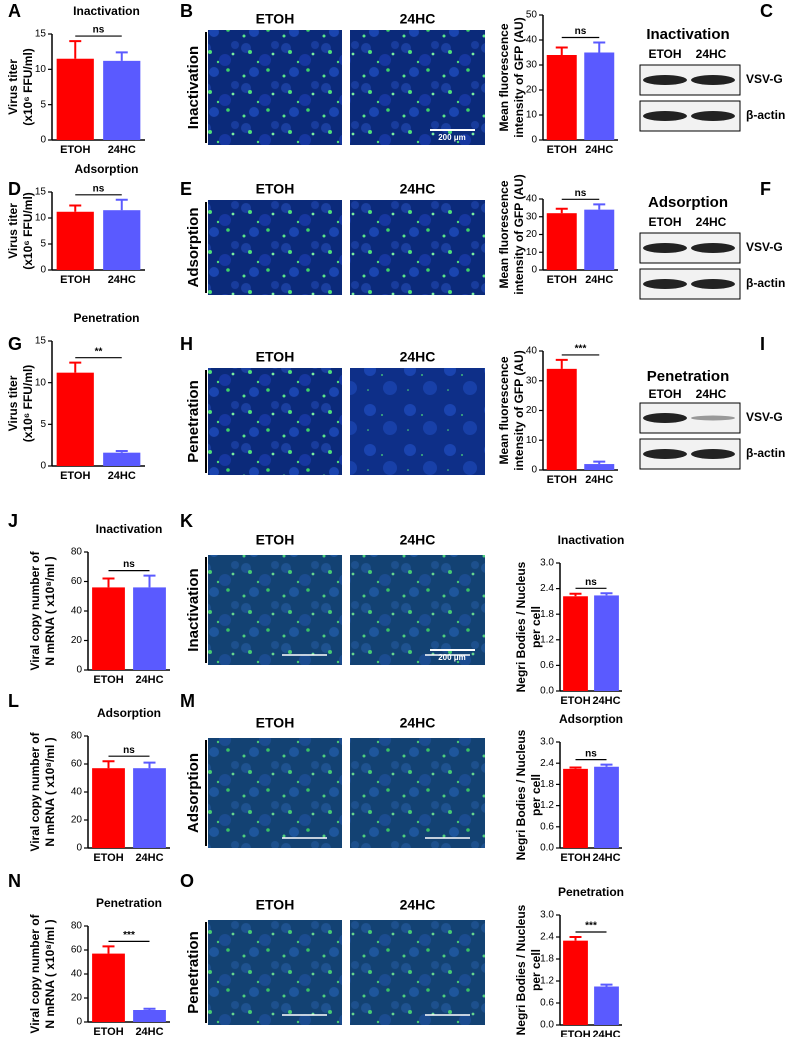 This screenshot has width=790, height=1037. Describe the element at coordinates (43, 244) in the screenshot. I see `y-tick-label: 5` at that location.